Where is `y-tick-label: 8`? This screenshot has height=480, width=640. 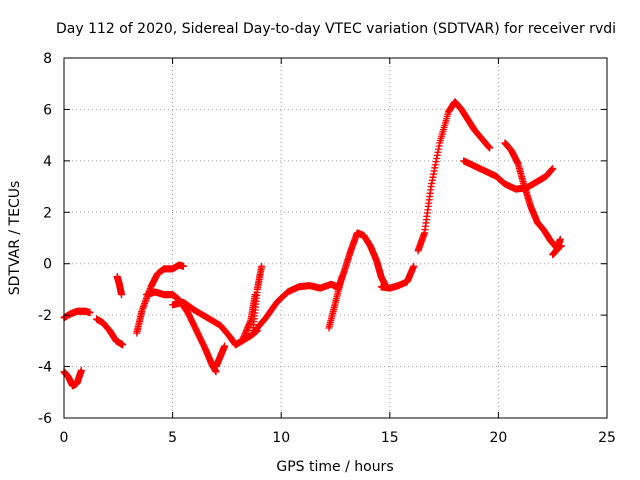
y-tick-label: 8 is located at coordinates (47, 59).